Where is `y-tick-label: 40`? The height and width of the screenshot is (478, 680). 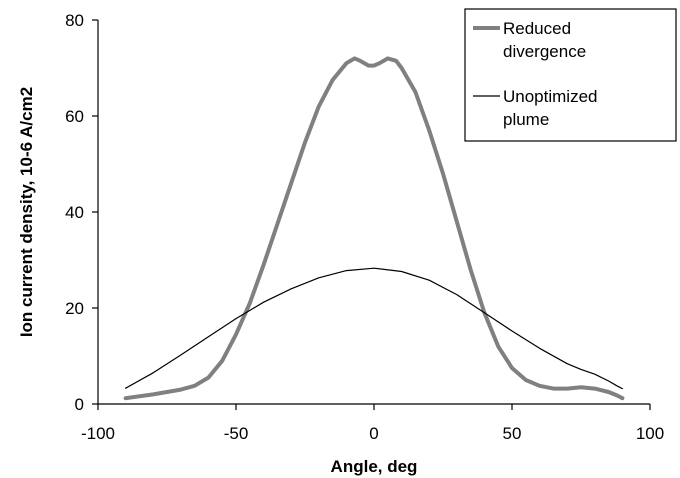 y-tick-label: 40 is located at coordinates (74, 212).